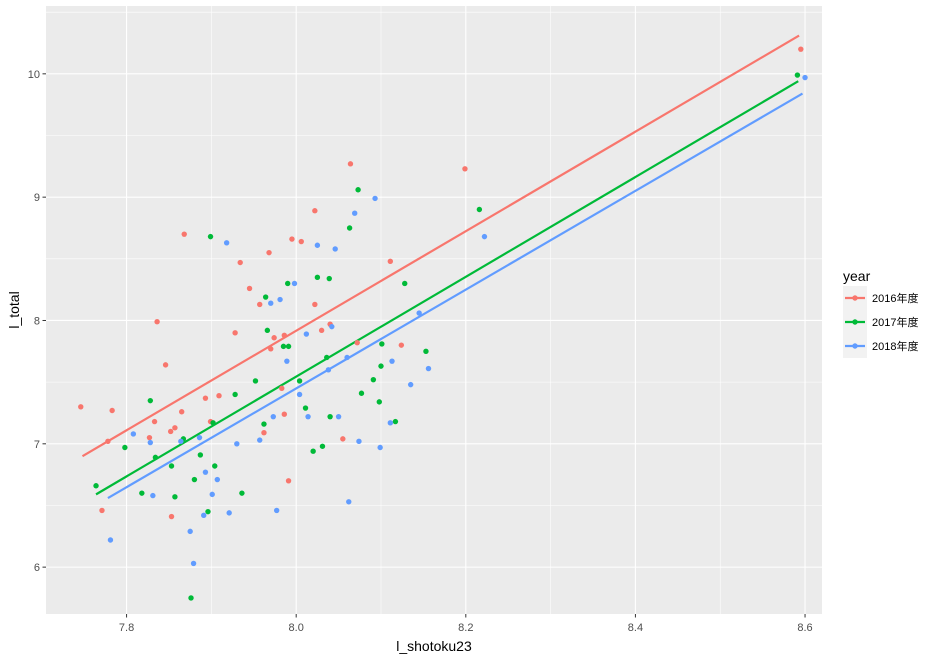 The height and width of the screenshot is (660, 941). I want to click on legend-label: 2016年度, so click(895, 298).